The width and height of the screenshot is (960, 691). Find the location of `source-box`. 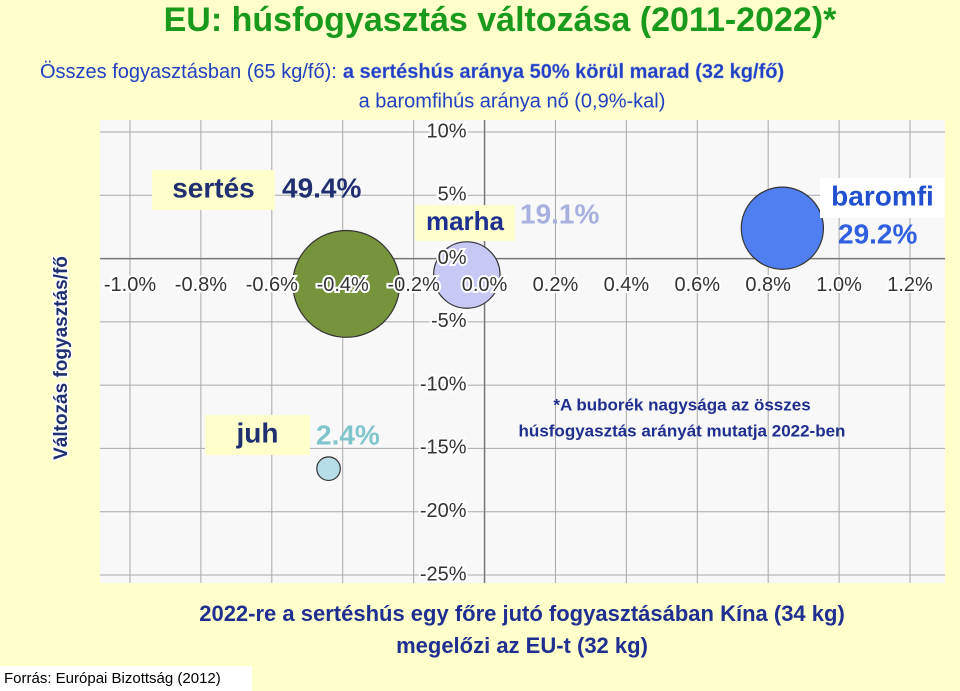

source-box is located at coordinates (126, 678).